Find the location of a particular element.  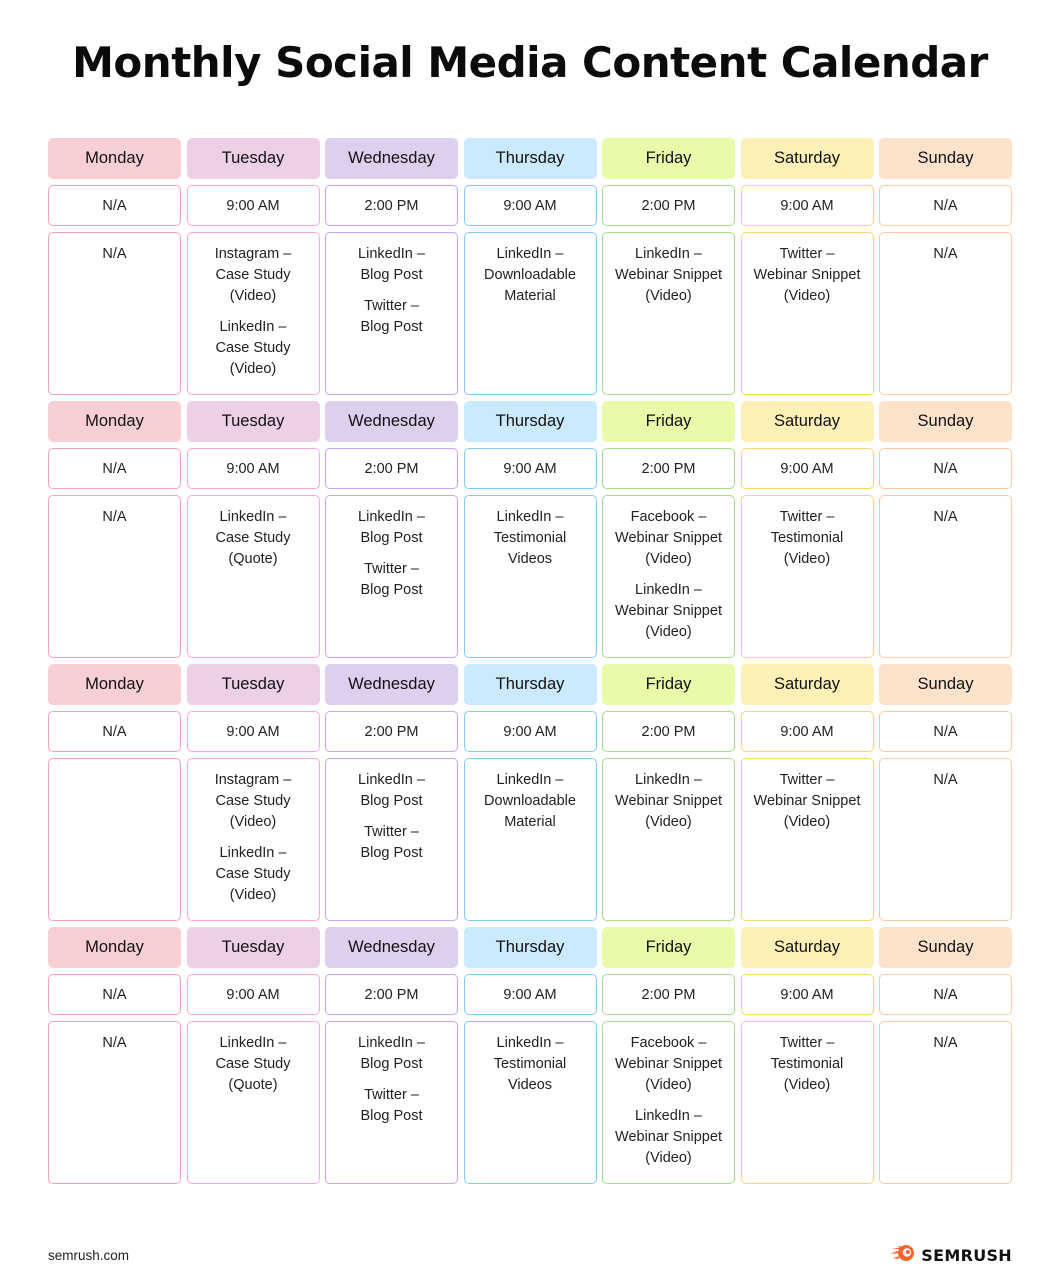

semrush-flame-icon is located at coordinates (903, 1255).